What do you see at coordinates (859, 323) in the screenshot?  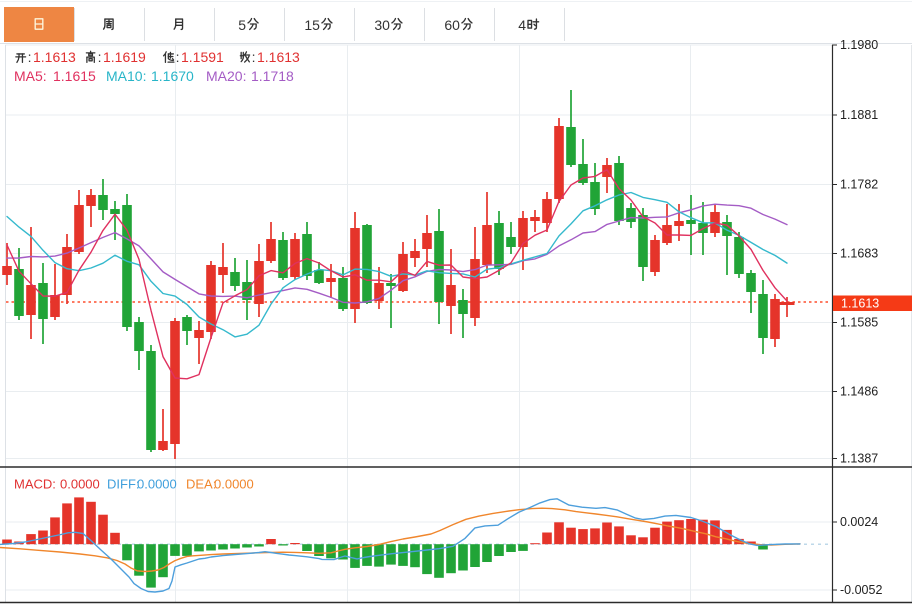 I see `svg-text: 1.1585` at bounding box center [859, 323].